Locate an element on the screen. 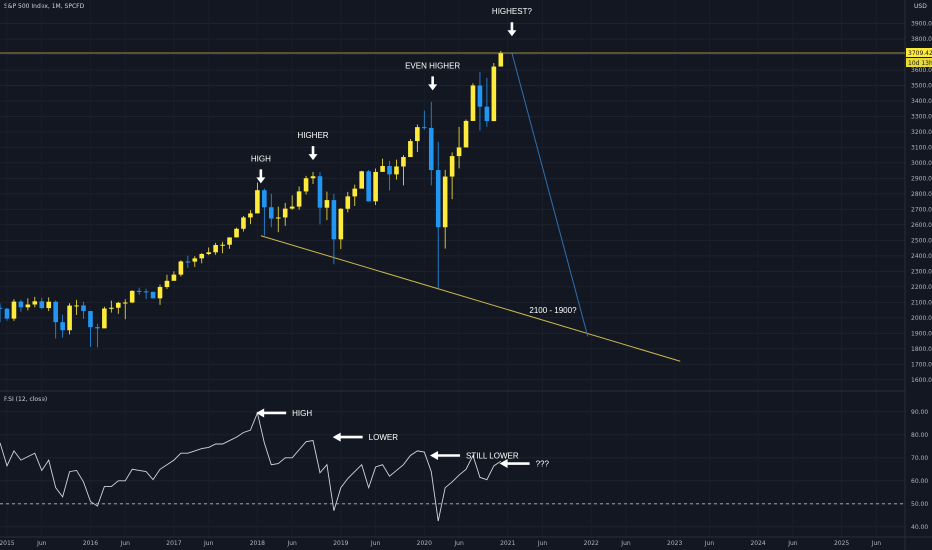  price-annotation: HIGHER is located at coordinates (313, 146).